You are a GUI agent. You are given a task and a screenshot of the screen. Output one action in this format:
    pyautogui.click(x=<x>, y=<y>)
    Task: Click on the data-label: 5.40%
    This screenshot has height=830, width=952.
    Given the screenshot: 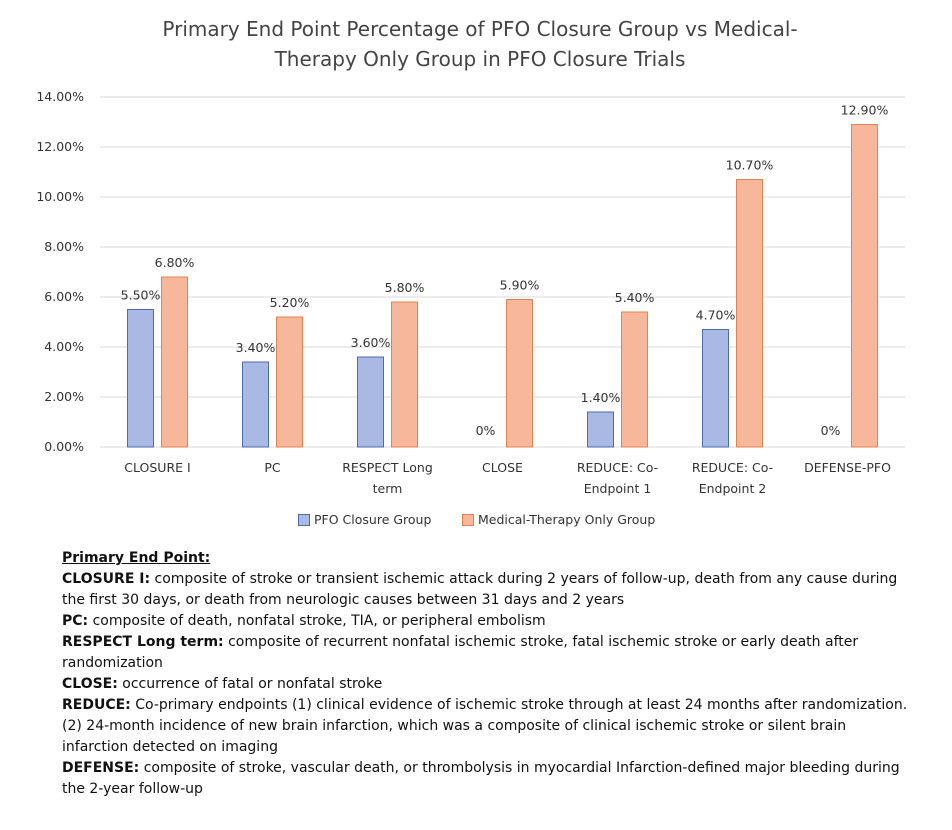 What is the action you would take?
    pyautogui.click(x=635, y=297)
    